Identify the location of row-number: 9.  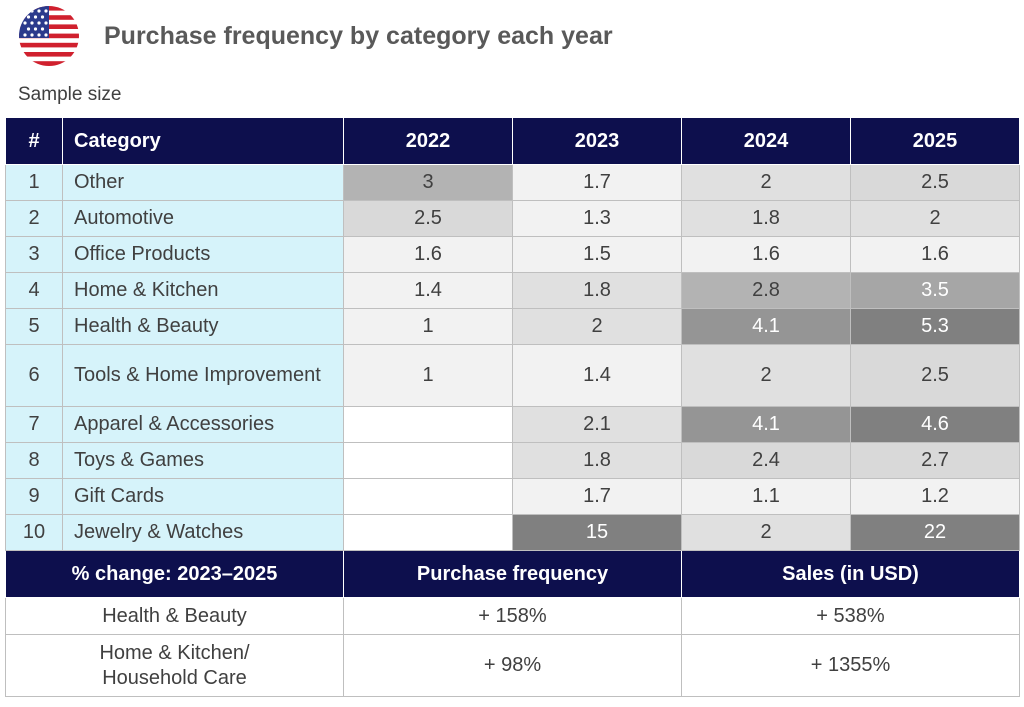
(34, 496).